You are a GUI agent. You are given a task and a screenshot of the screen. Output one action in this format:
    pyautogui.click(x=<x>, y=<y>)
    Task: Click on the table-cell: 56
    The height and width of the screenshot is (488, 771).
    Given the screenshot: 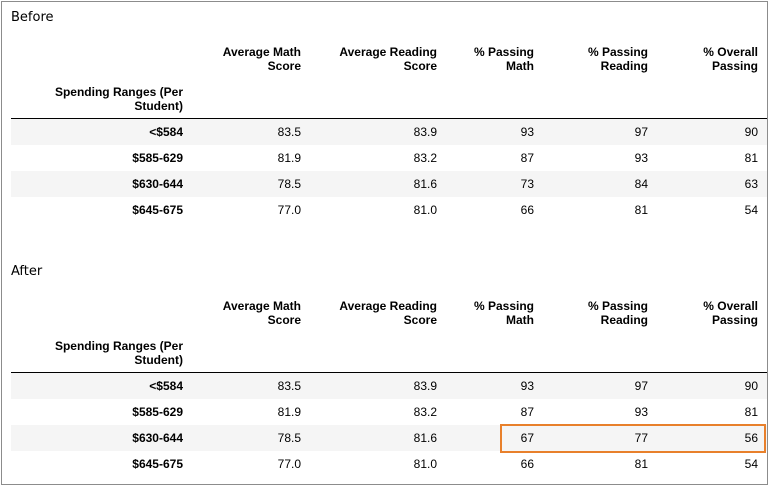 What is the action you would take?
    pyautogui.click(x=751, y=438)
    